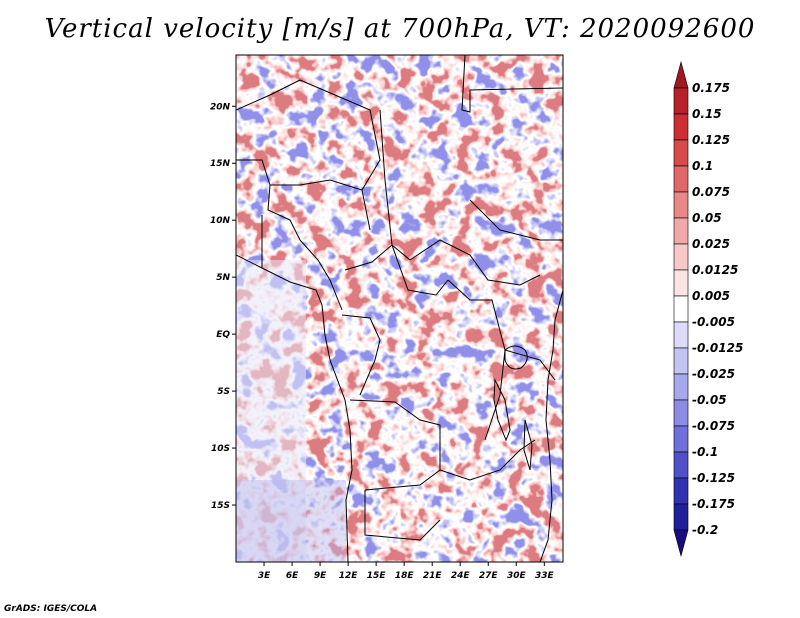 The image size is (800, 618). Describe the element at coordinates (516, 220) in the screenshot. I see `border-ethiopia` at that location.